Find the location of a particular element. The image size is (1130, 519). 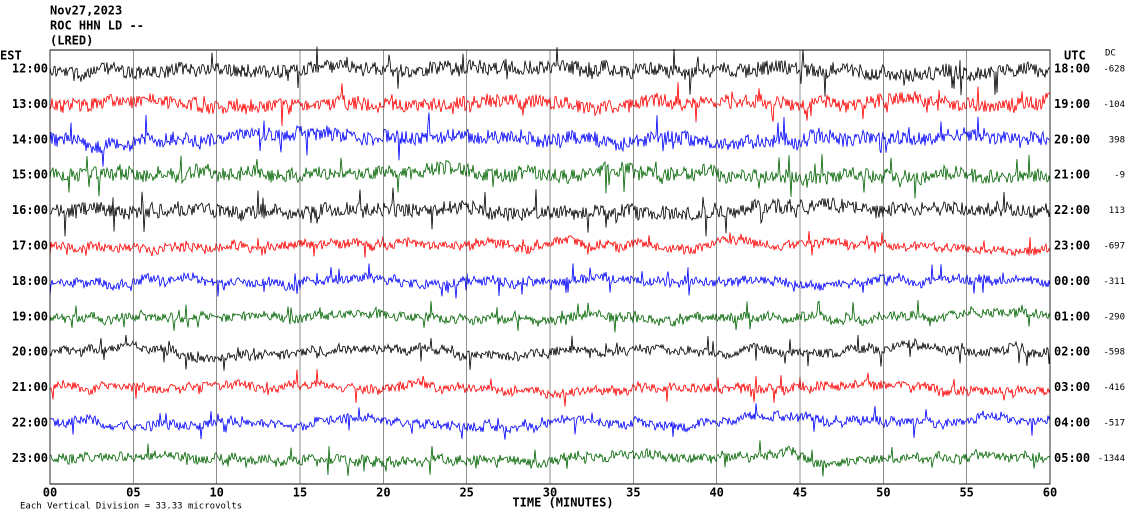

utc-label: 05:00 is located at coordinates (1072, 458).